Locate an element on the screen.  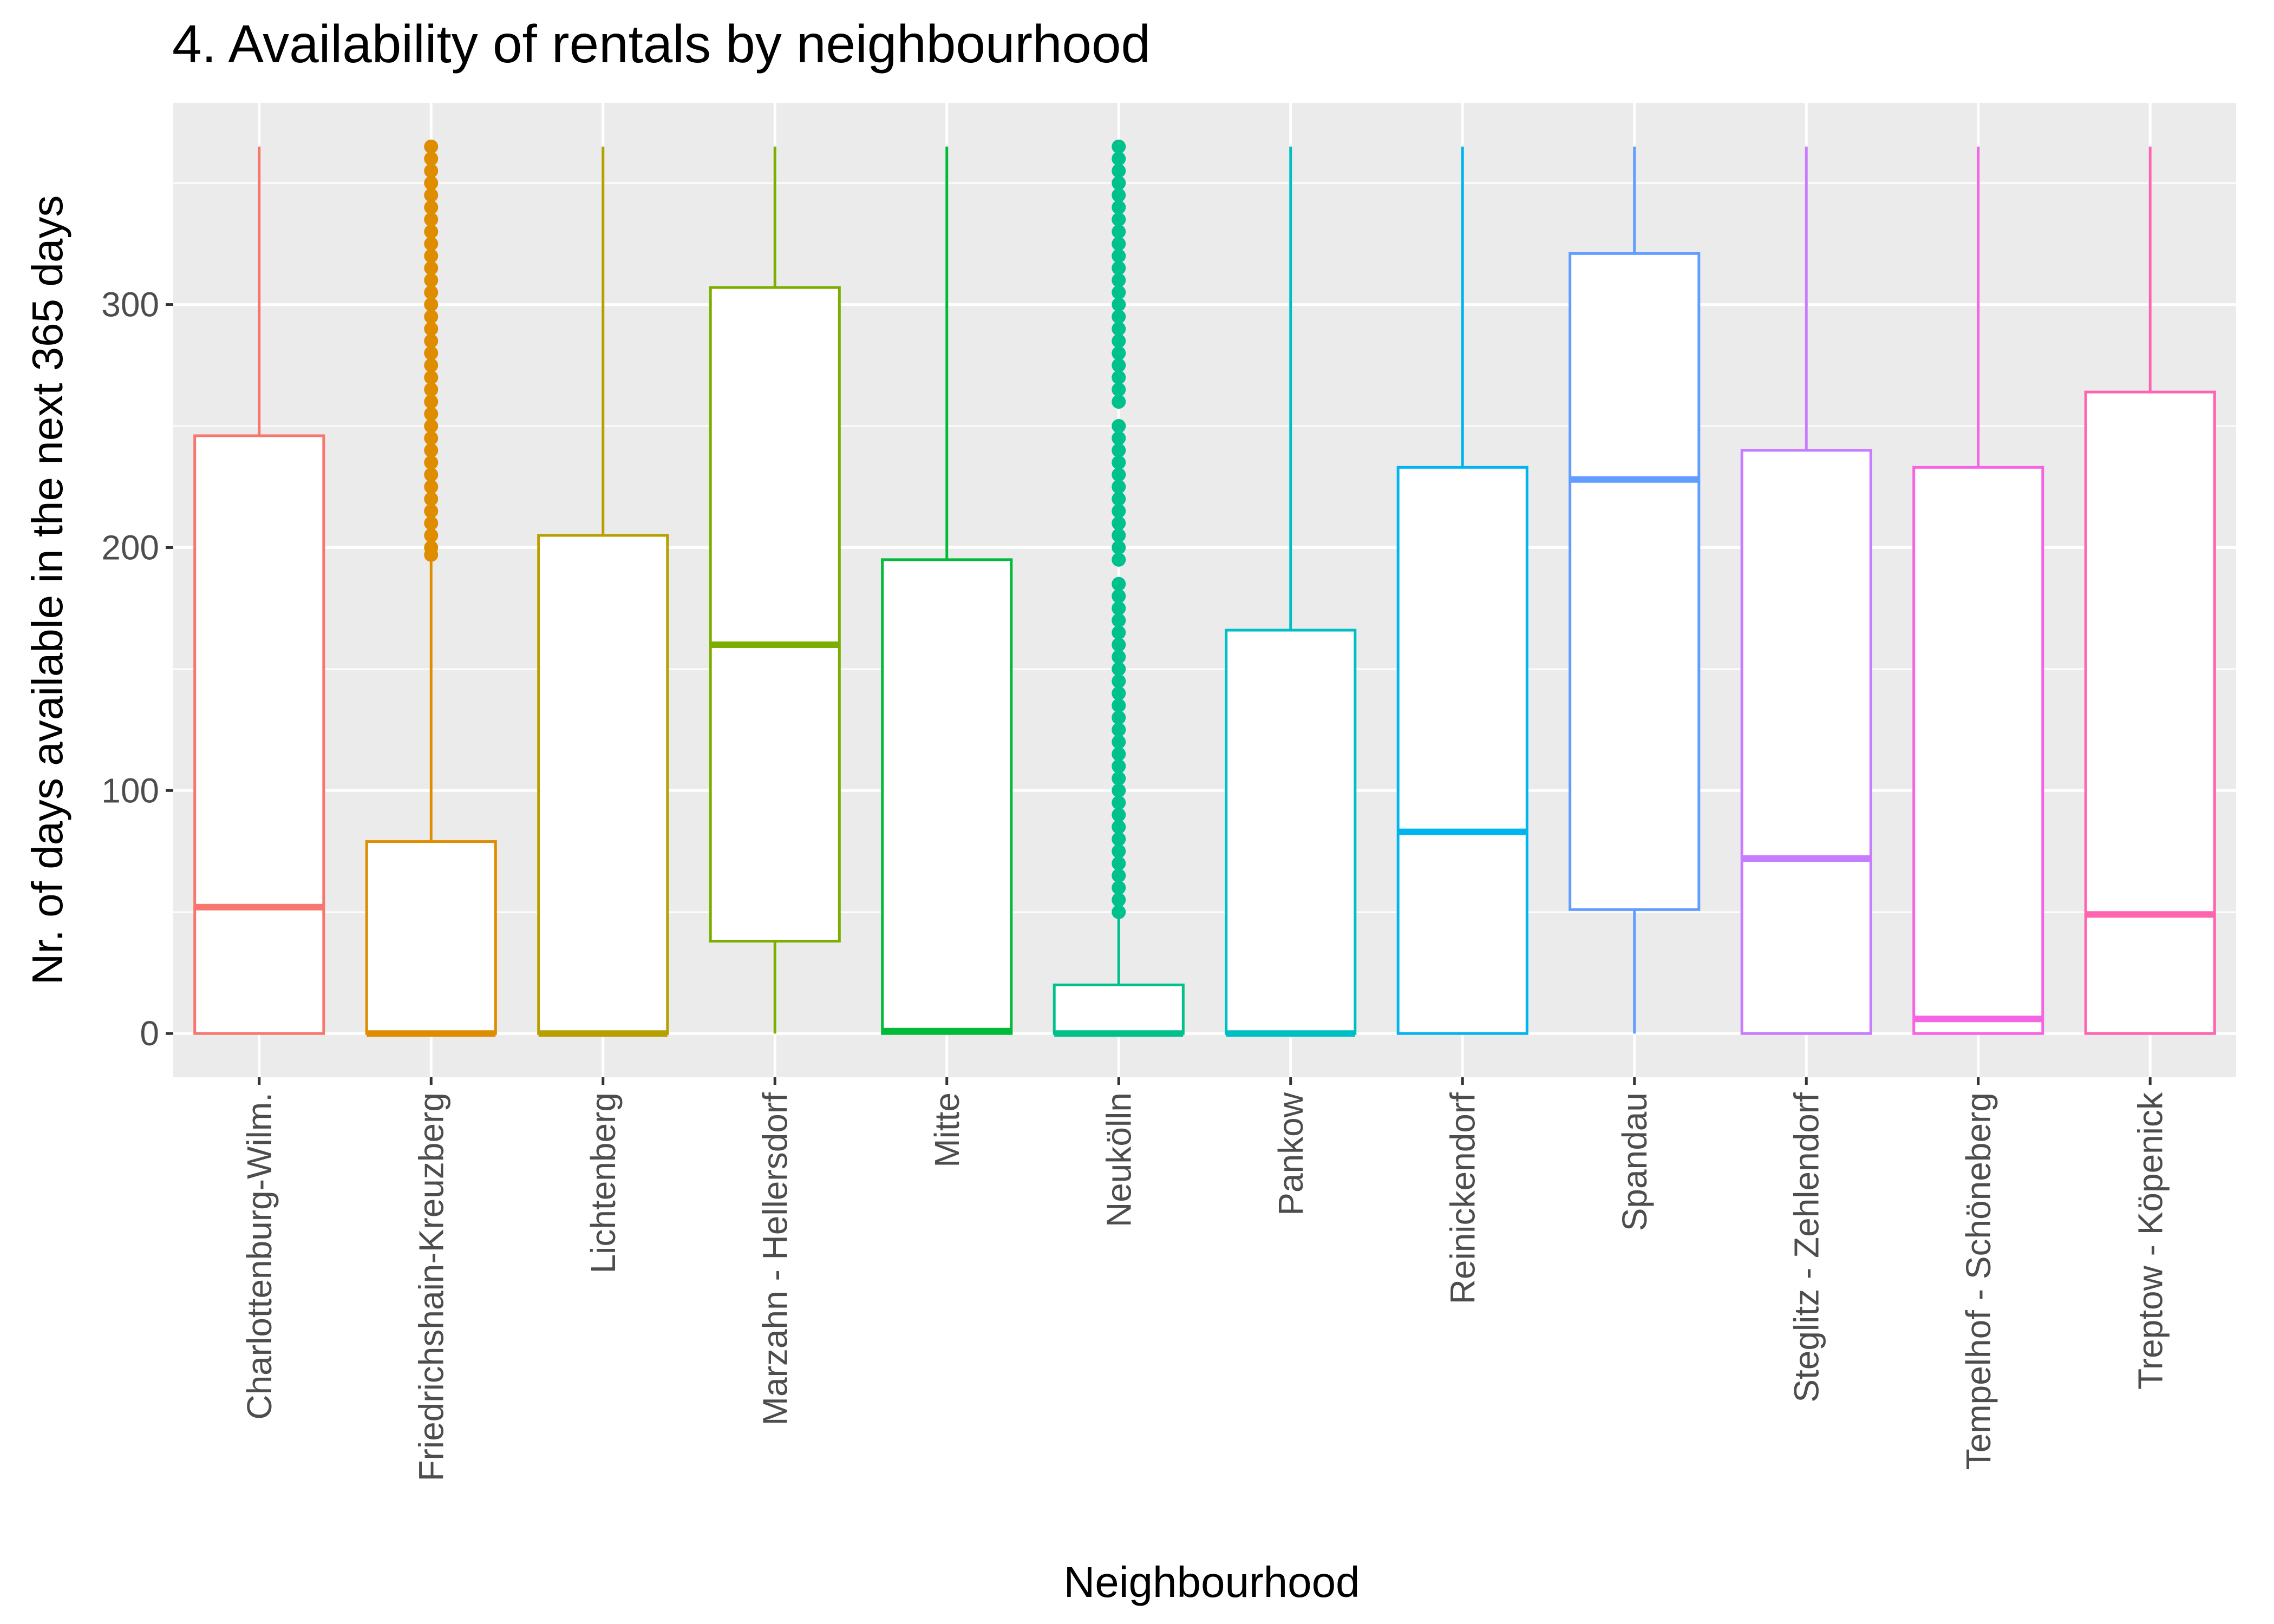
x-tick-label: Mitte is located at coordinates (947, 1130).